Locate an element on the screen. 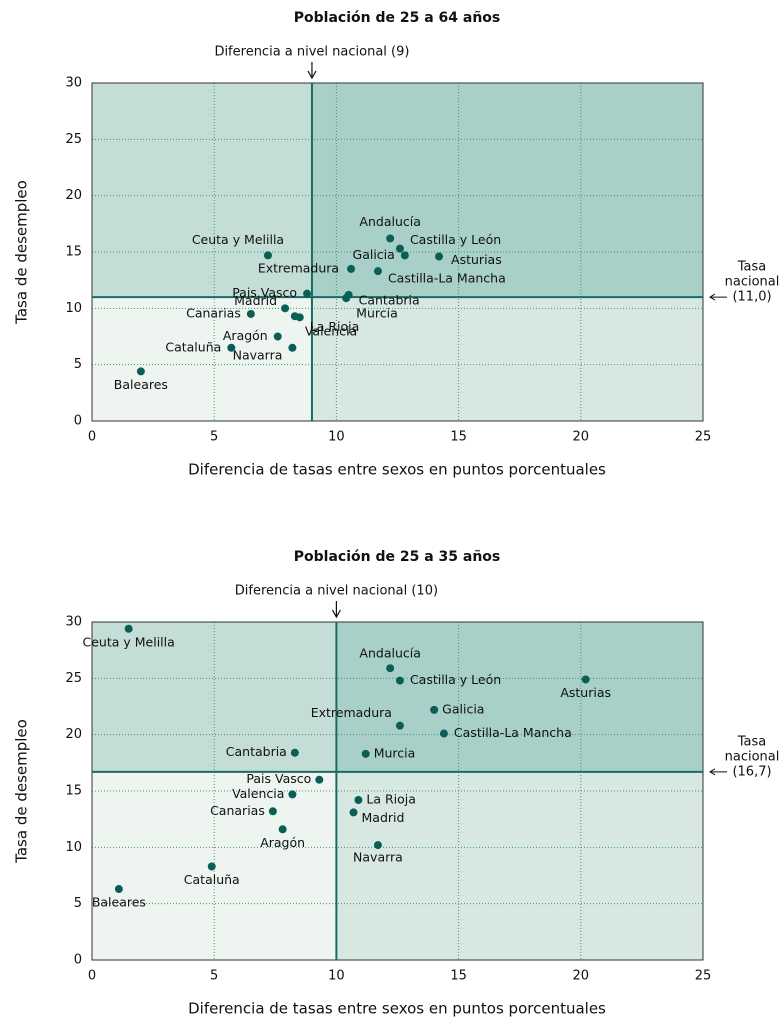 This screenshot has height=1021, width=784. point-label: Cantabria is located at coordinates (256, 751).